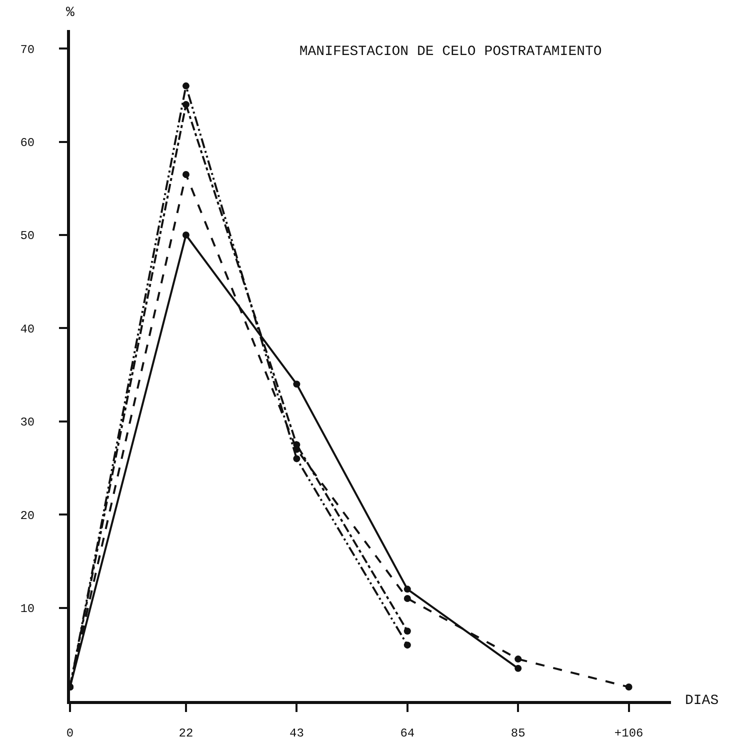 The image size is (751, 752). What do you see at coordinates (186, 733) in the screenshot?
I see `x-tick-label: 22` at bounding box center [186, 733].